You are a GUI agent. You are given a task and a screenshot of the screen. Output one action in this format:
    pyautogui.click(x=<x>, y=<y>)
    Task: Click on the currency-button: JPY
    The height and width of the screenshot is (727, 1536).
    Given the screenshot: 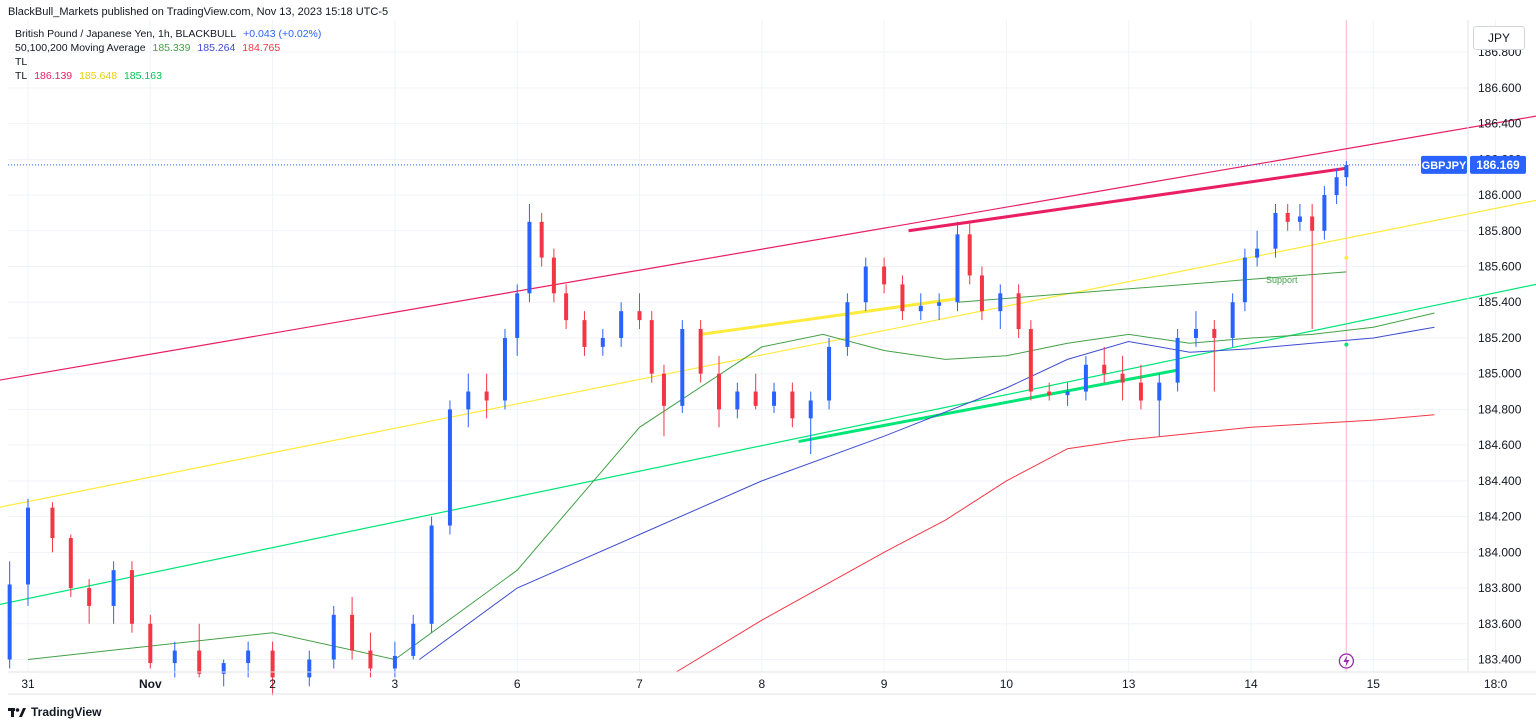 What is the action you would take?
    pyautogui.click(x=1499, y=38)
    